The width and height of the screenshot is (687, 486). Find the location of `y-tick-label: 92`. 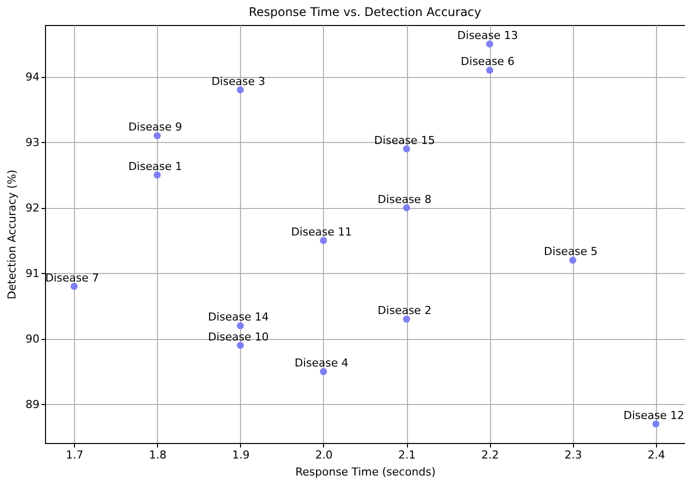

y-tick-label: 92 is located at coordinates (33, 207).